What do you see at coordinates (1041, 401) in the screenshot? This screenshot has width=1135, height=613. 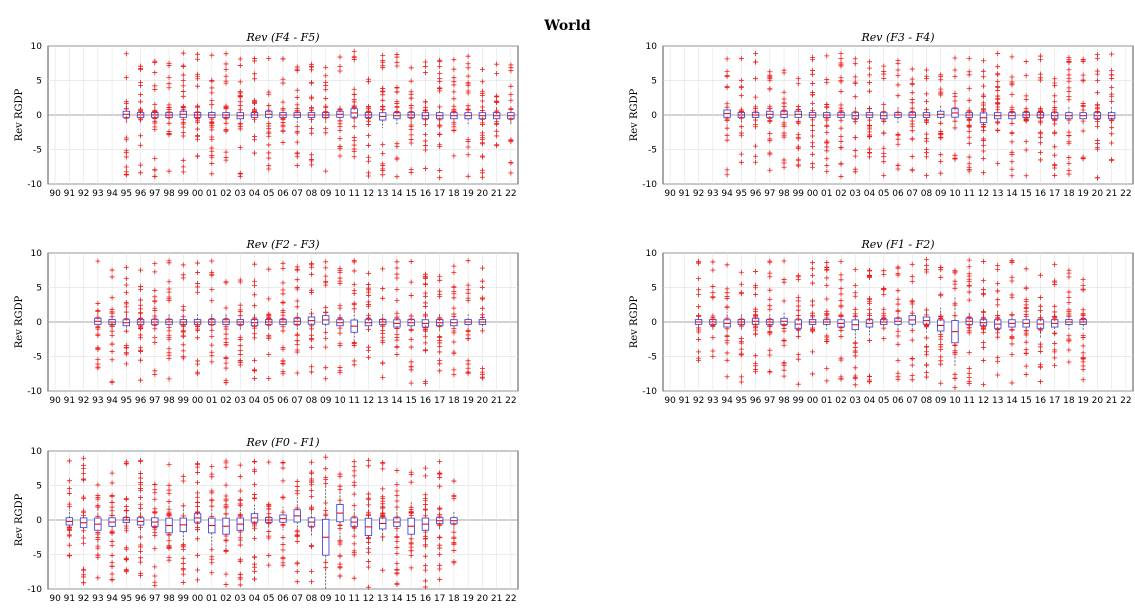 I see `x-tick-label: 16` at bounding box center [1041, 401].